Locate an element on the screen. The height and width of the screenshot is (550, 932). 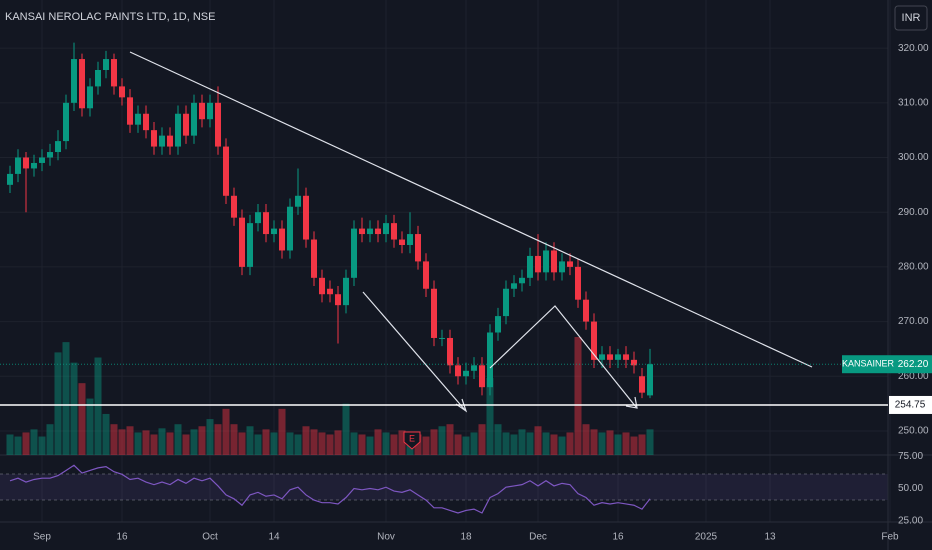
x-tick-label: Oct is located at coordinates (210, 537).